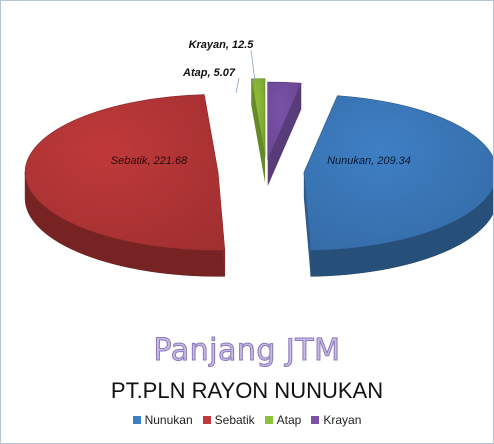  I want to click on legend-item-nunukan: Nunukan, so click(162, 420).